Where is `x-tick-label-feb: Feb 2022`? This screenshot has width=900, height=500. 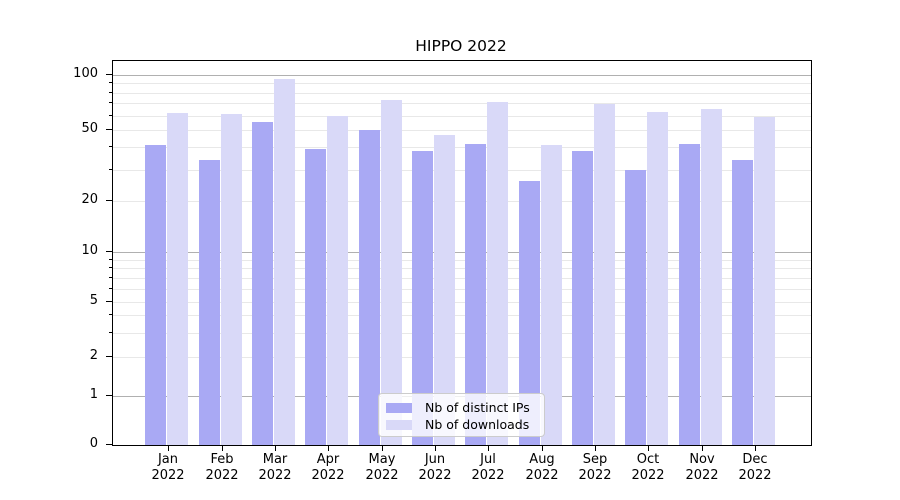 x-tick-label-feb: Feb 2022 is located at coordinates (222, 467).